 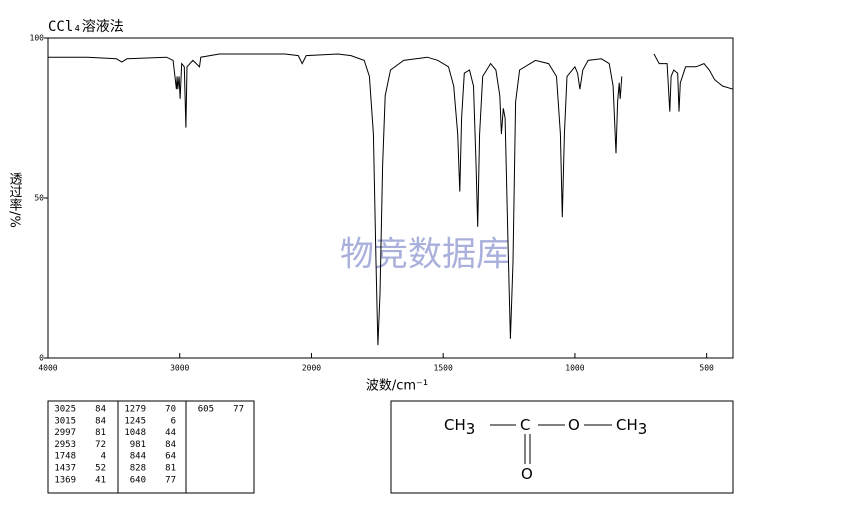 I want to click on structure-box, so click(x=562, y=447).